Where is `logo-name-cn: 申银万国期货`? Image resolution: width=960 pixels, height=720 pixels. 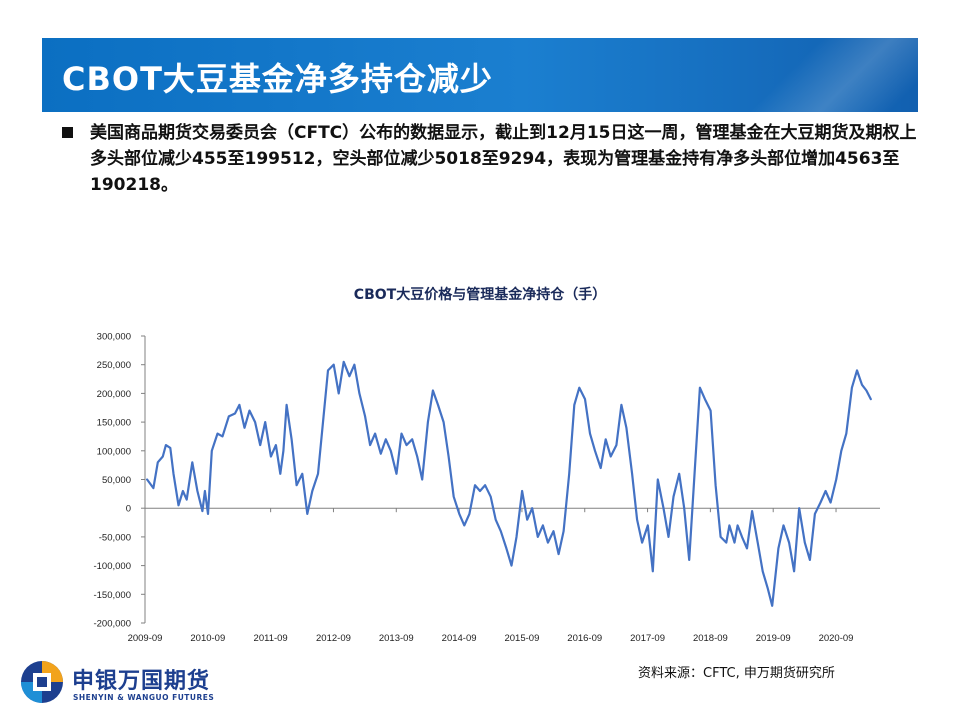
logo-name-cn: 申银万国期货 is located at coordinates (141, 681).